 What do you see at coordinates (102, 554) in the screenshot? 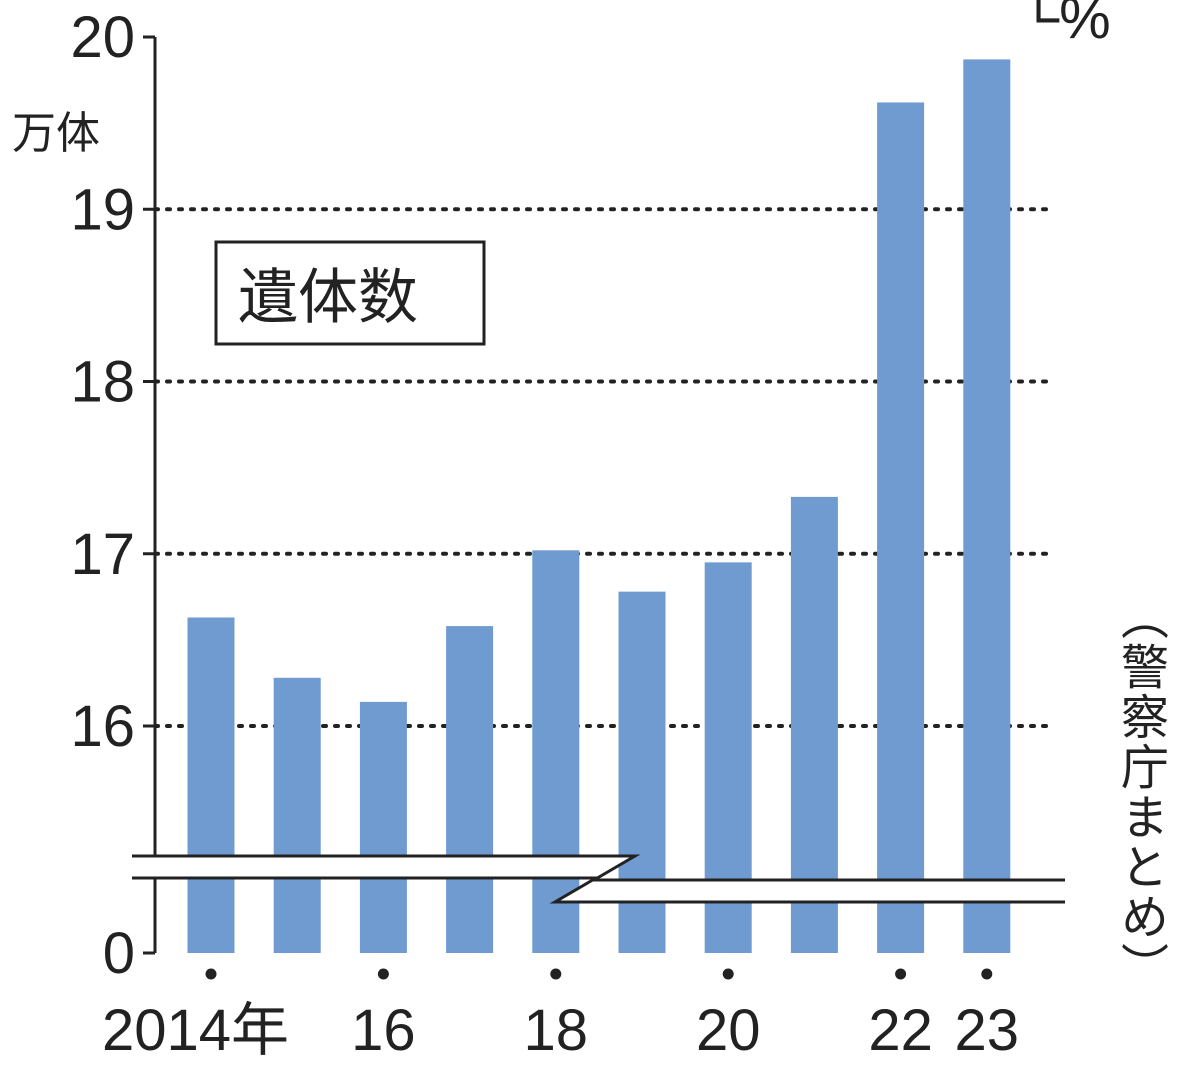
I see `y-tick-label: 17` at bounding box center [102, 554].